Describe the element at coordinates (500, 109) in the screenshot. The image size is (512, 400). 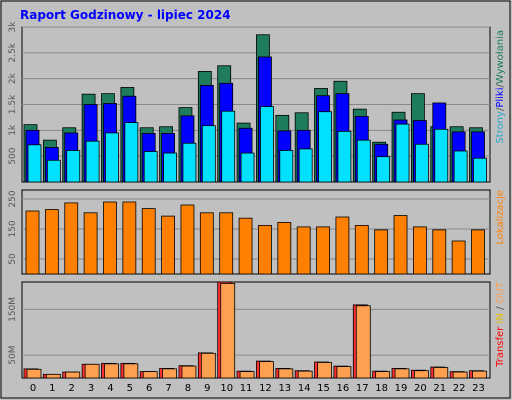
I see `legend-sep-1: /` at that location.